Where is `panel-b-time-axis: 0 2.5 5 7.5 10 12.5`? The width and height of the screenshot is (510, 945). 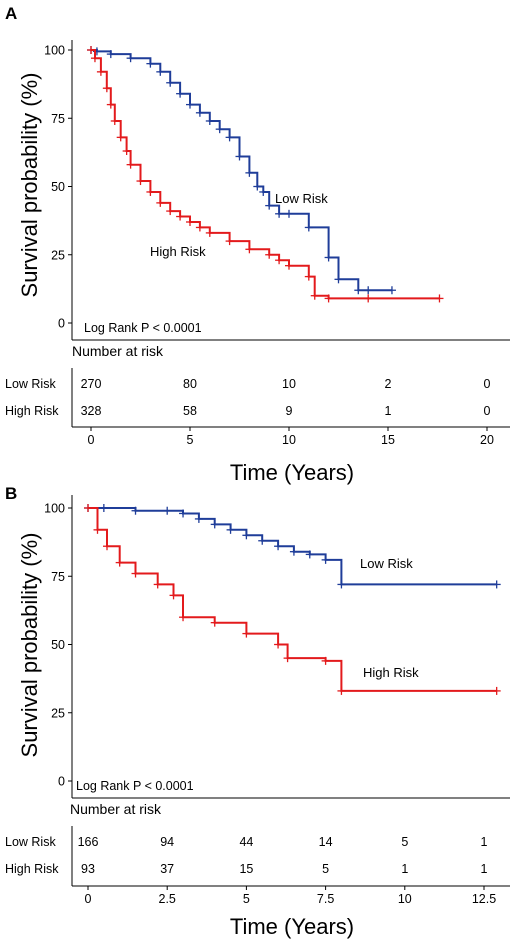 panel-b-time-axis: 0 2.5 5 7.5 10 12.5 is located at coordinates (290, 866).